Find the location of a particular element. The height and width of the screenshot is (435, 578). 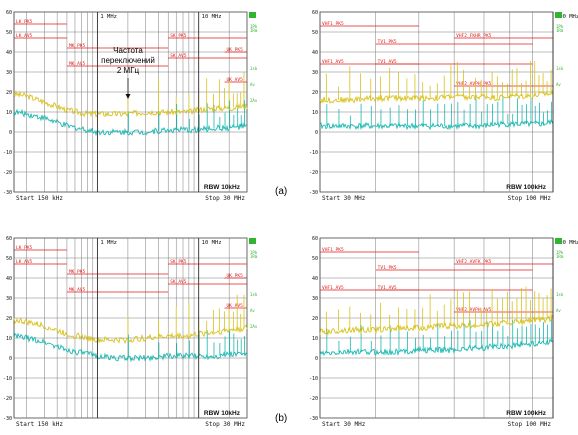

rbw-label: RBW 100kHz is located at coordinates (526, 187).